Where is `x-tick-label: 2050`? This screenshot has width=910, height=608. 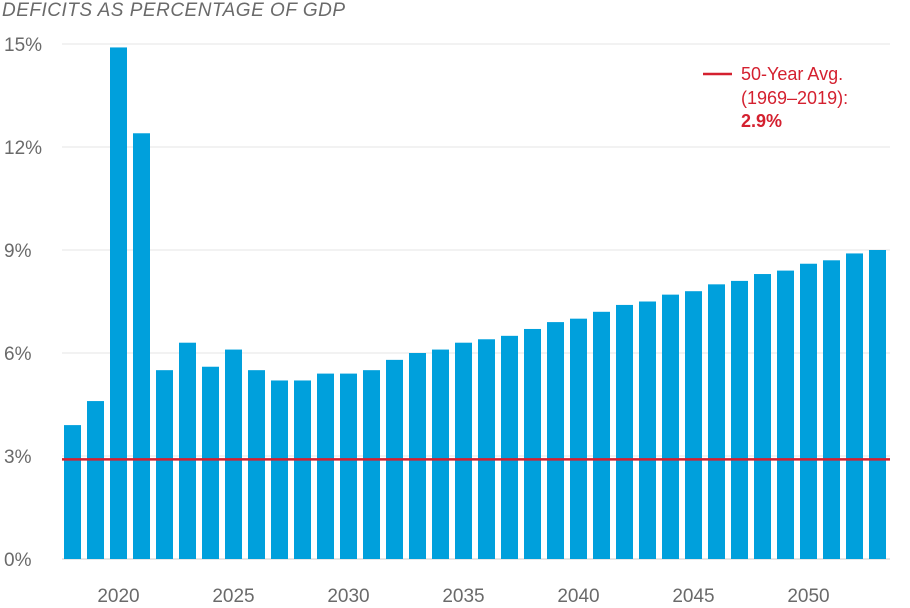 x-tick-label: 2050 is located at coordinates (808, 596).